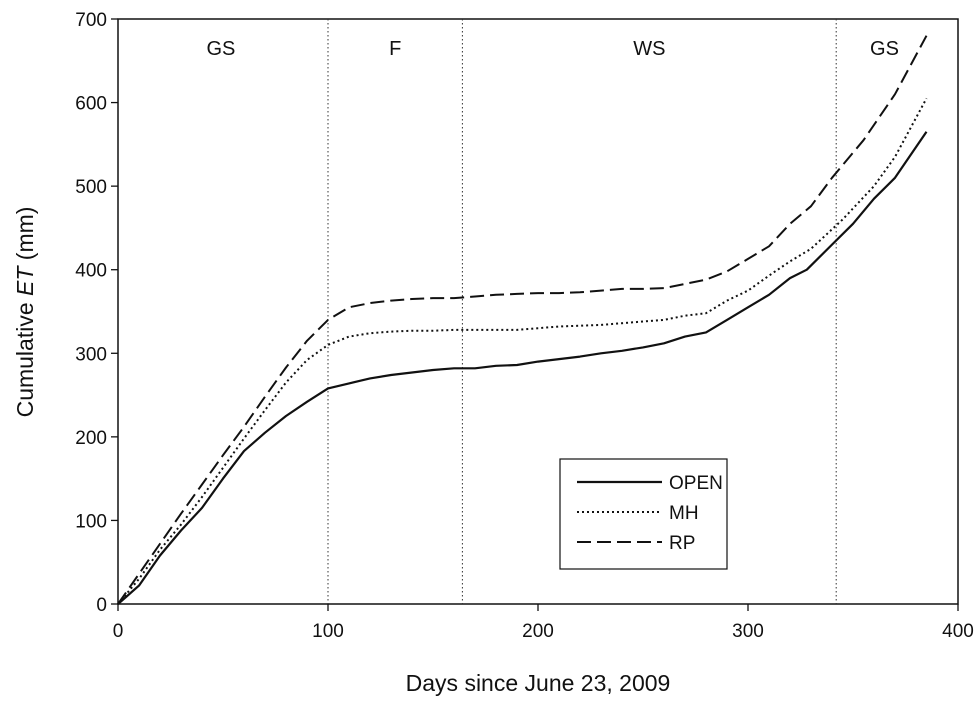 The height and width of the screenshot is (702, 975). Describe the element at coordinates (395, 49) in the screenshot. I see `period-label: F` at that location.